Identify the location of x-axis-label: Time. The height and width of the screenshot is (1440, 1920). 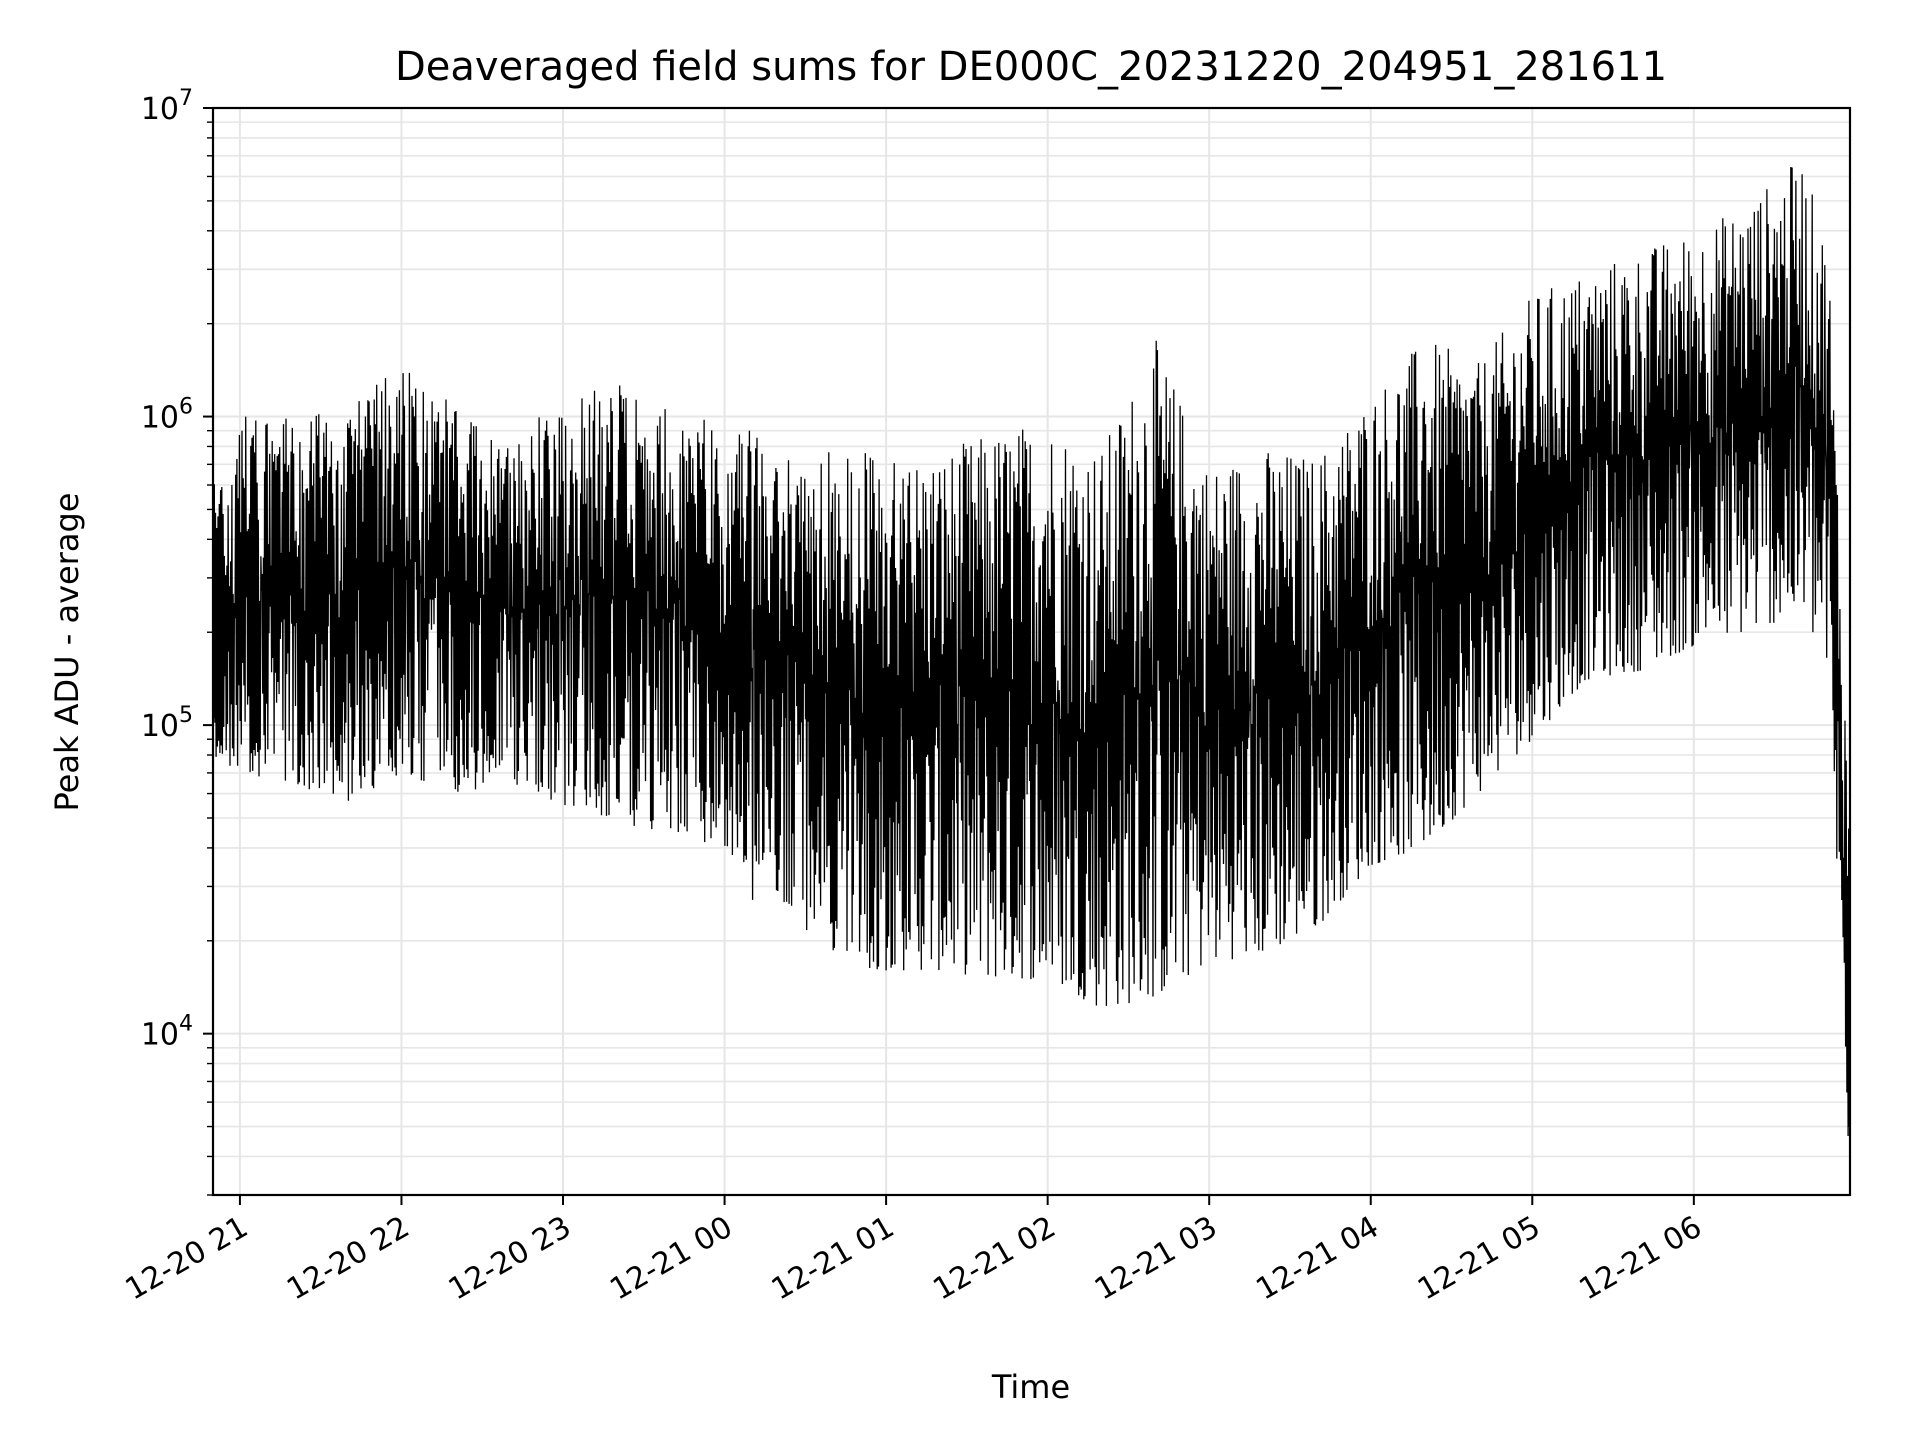
(1030, 1387).